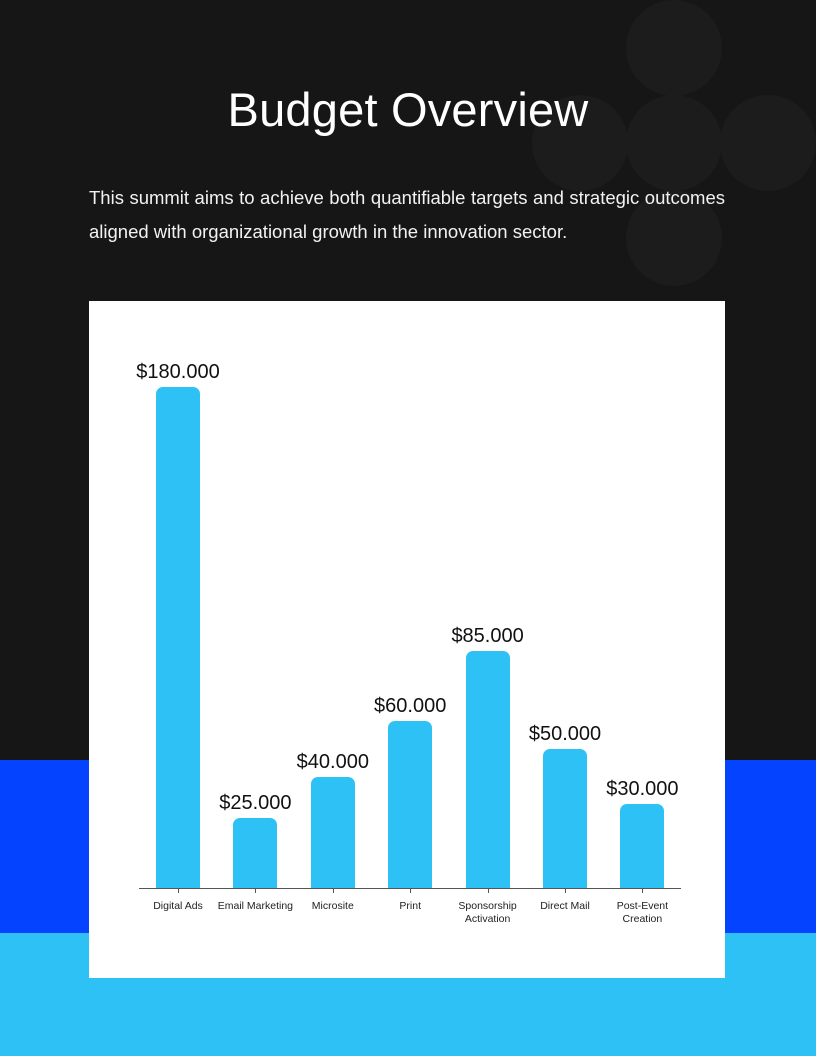  Describe the element at coordinates (410, 888) in the screenshot. I see `x-axis-line` at that location.